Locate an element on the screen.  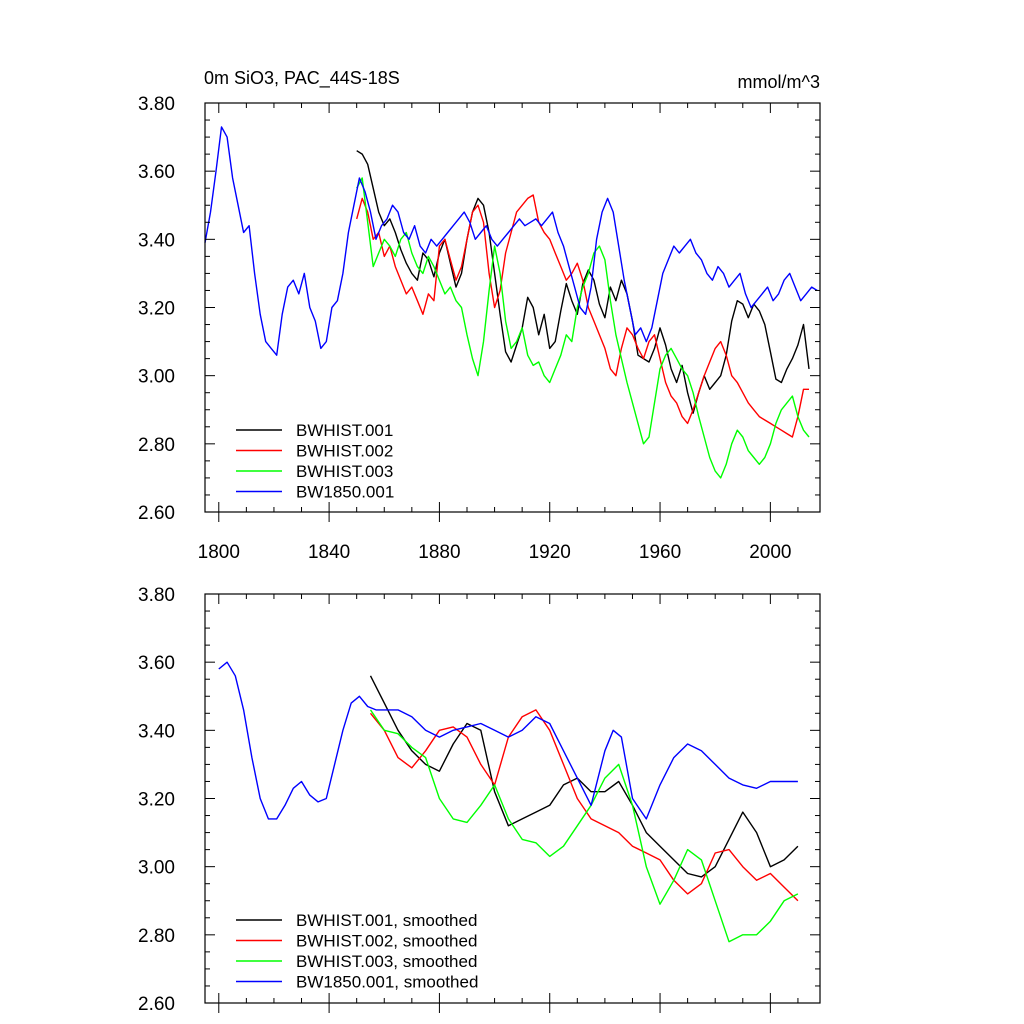
x-tick-label: 1840 is located at coordinates (329, 552).